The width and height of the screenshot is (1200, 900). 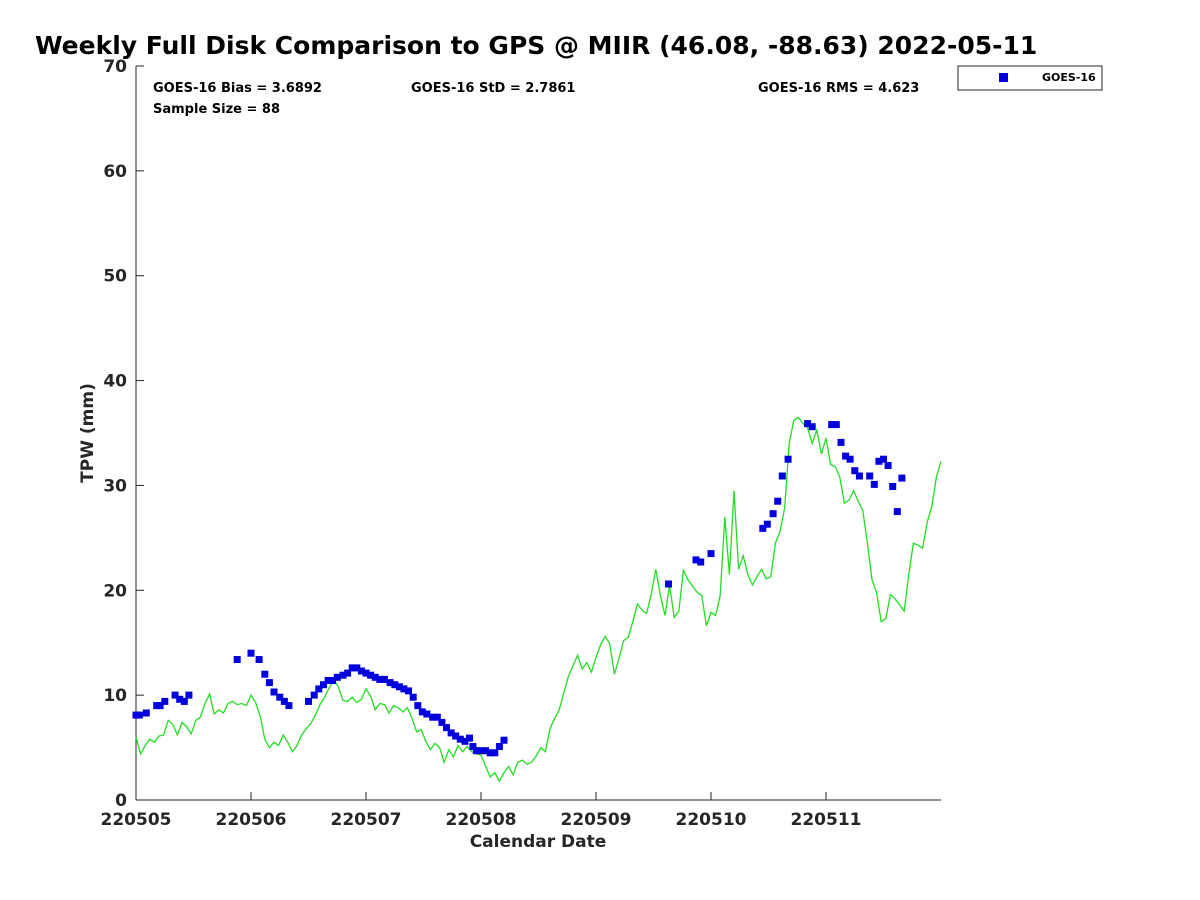 What do you see at coordinates (1030, 78) in the screenshot?
I see `legend-box` at bounding box center [1030, 78].